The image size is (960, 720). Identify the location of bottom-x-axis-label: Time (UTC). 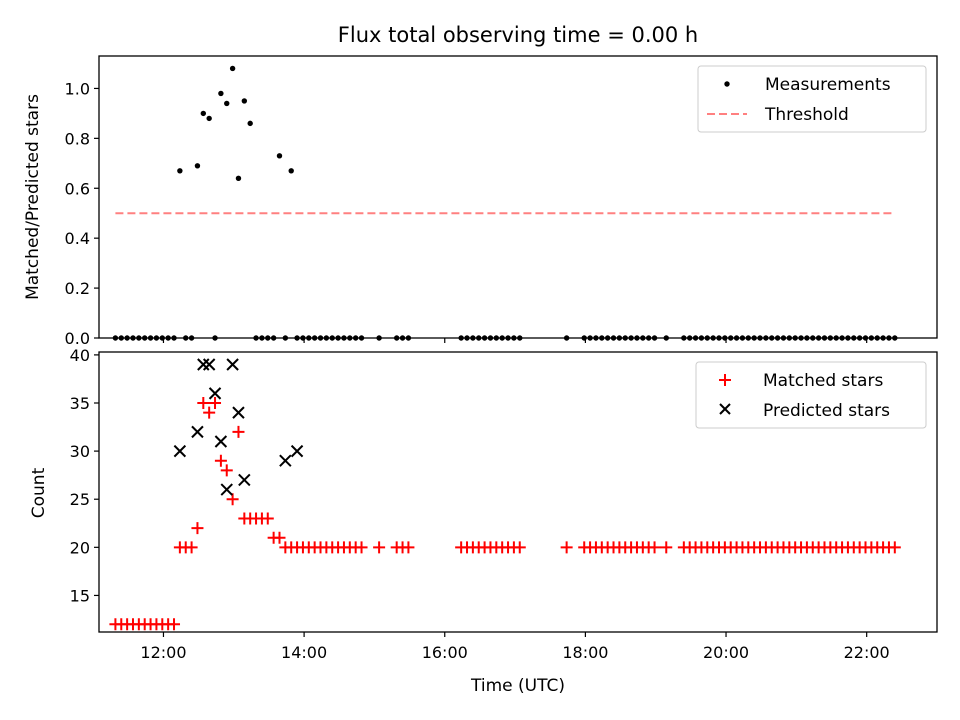
(517, 686).